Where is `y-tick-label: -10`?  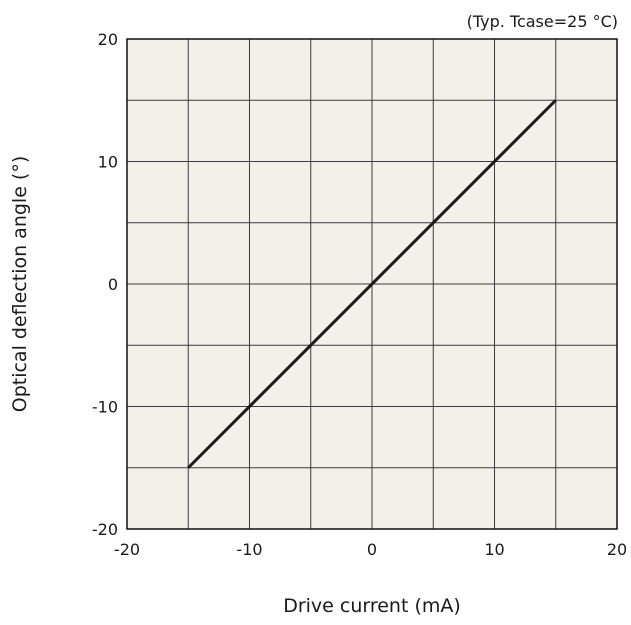 y-tick-label: -10 is located at coordinates (105, 407).